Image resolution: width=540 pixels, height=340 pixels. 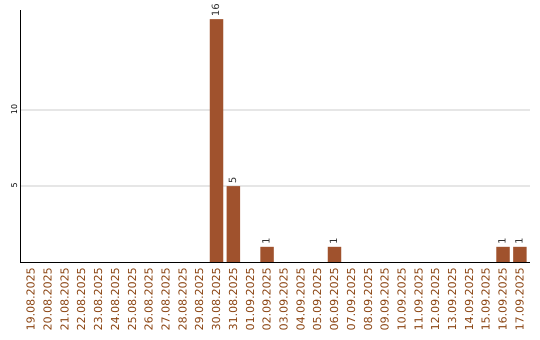 I want to click on x-tick-label: 04.09.2025, so click(x=301, y=298).